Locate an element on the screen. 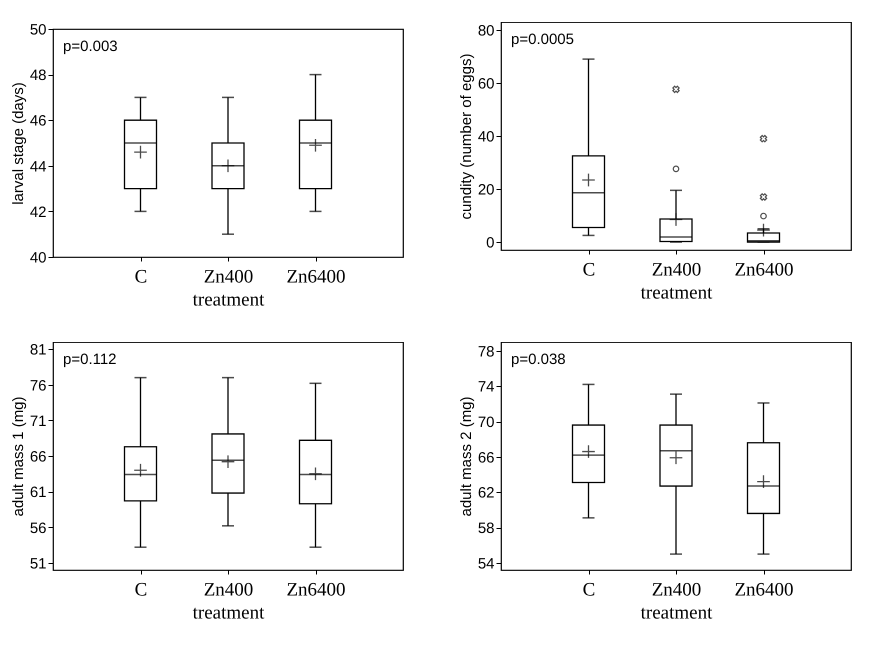 The image size is (896, 649). y-tick-label: 62 is located at coordinates (486, 493).